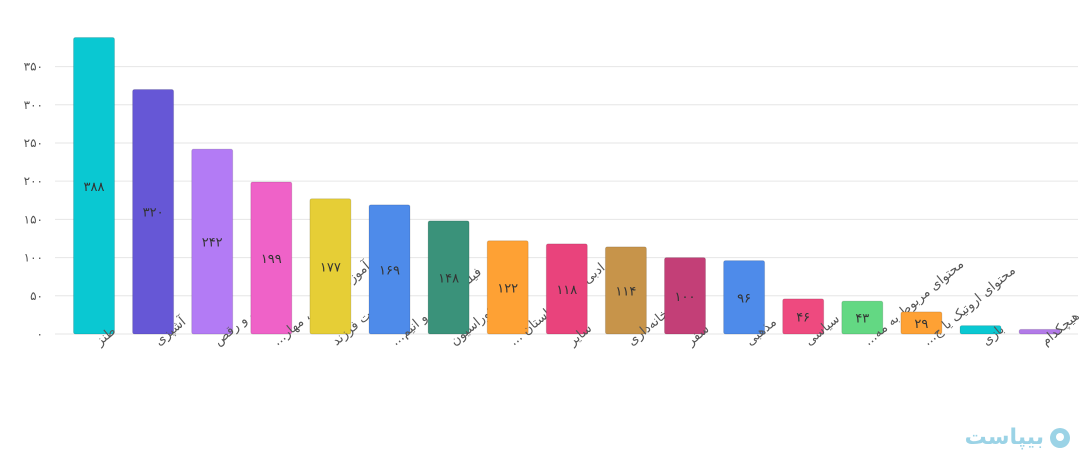 Image resolution: width=1088 pixels, height=464 pixels. I want to click on watermark-text: بیپاست, so click(1004, 437).